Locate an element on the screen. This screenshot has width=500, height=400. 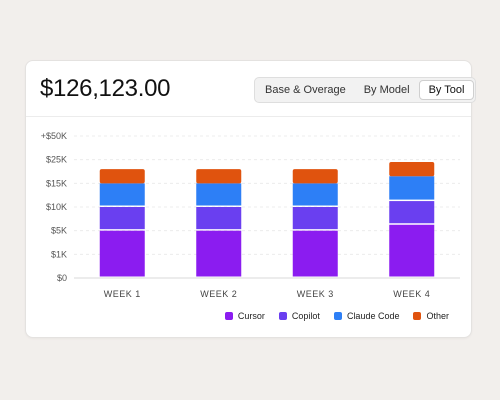
legend-swatch-claude-code is located at coordinates (337, 316).